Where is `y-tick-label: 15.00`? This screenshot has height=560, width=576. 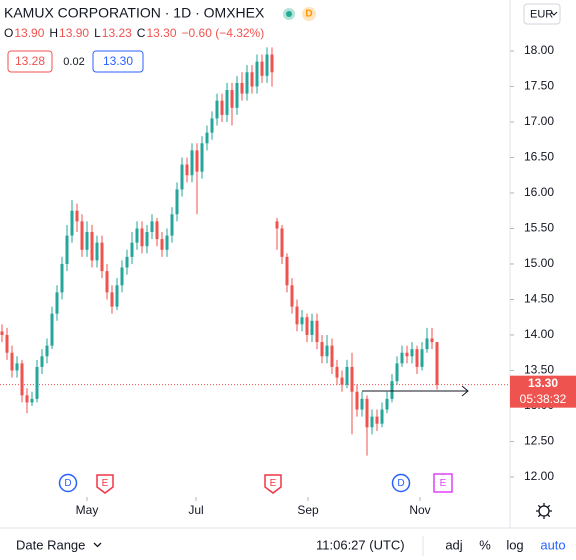 y-tick-label: 15.00 is located at coordinates (539, 263).